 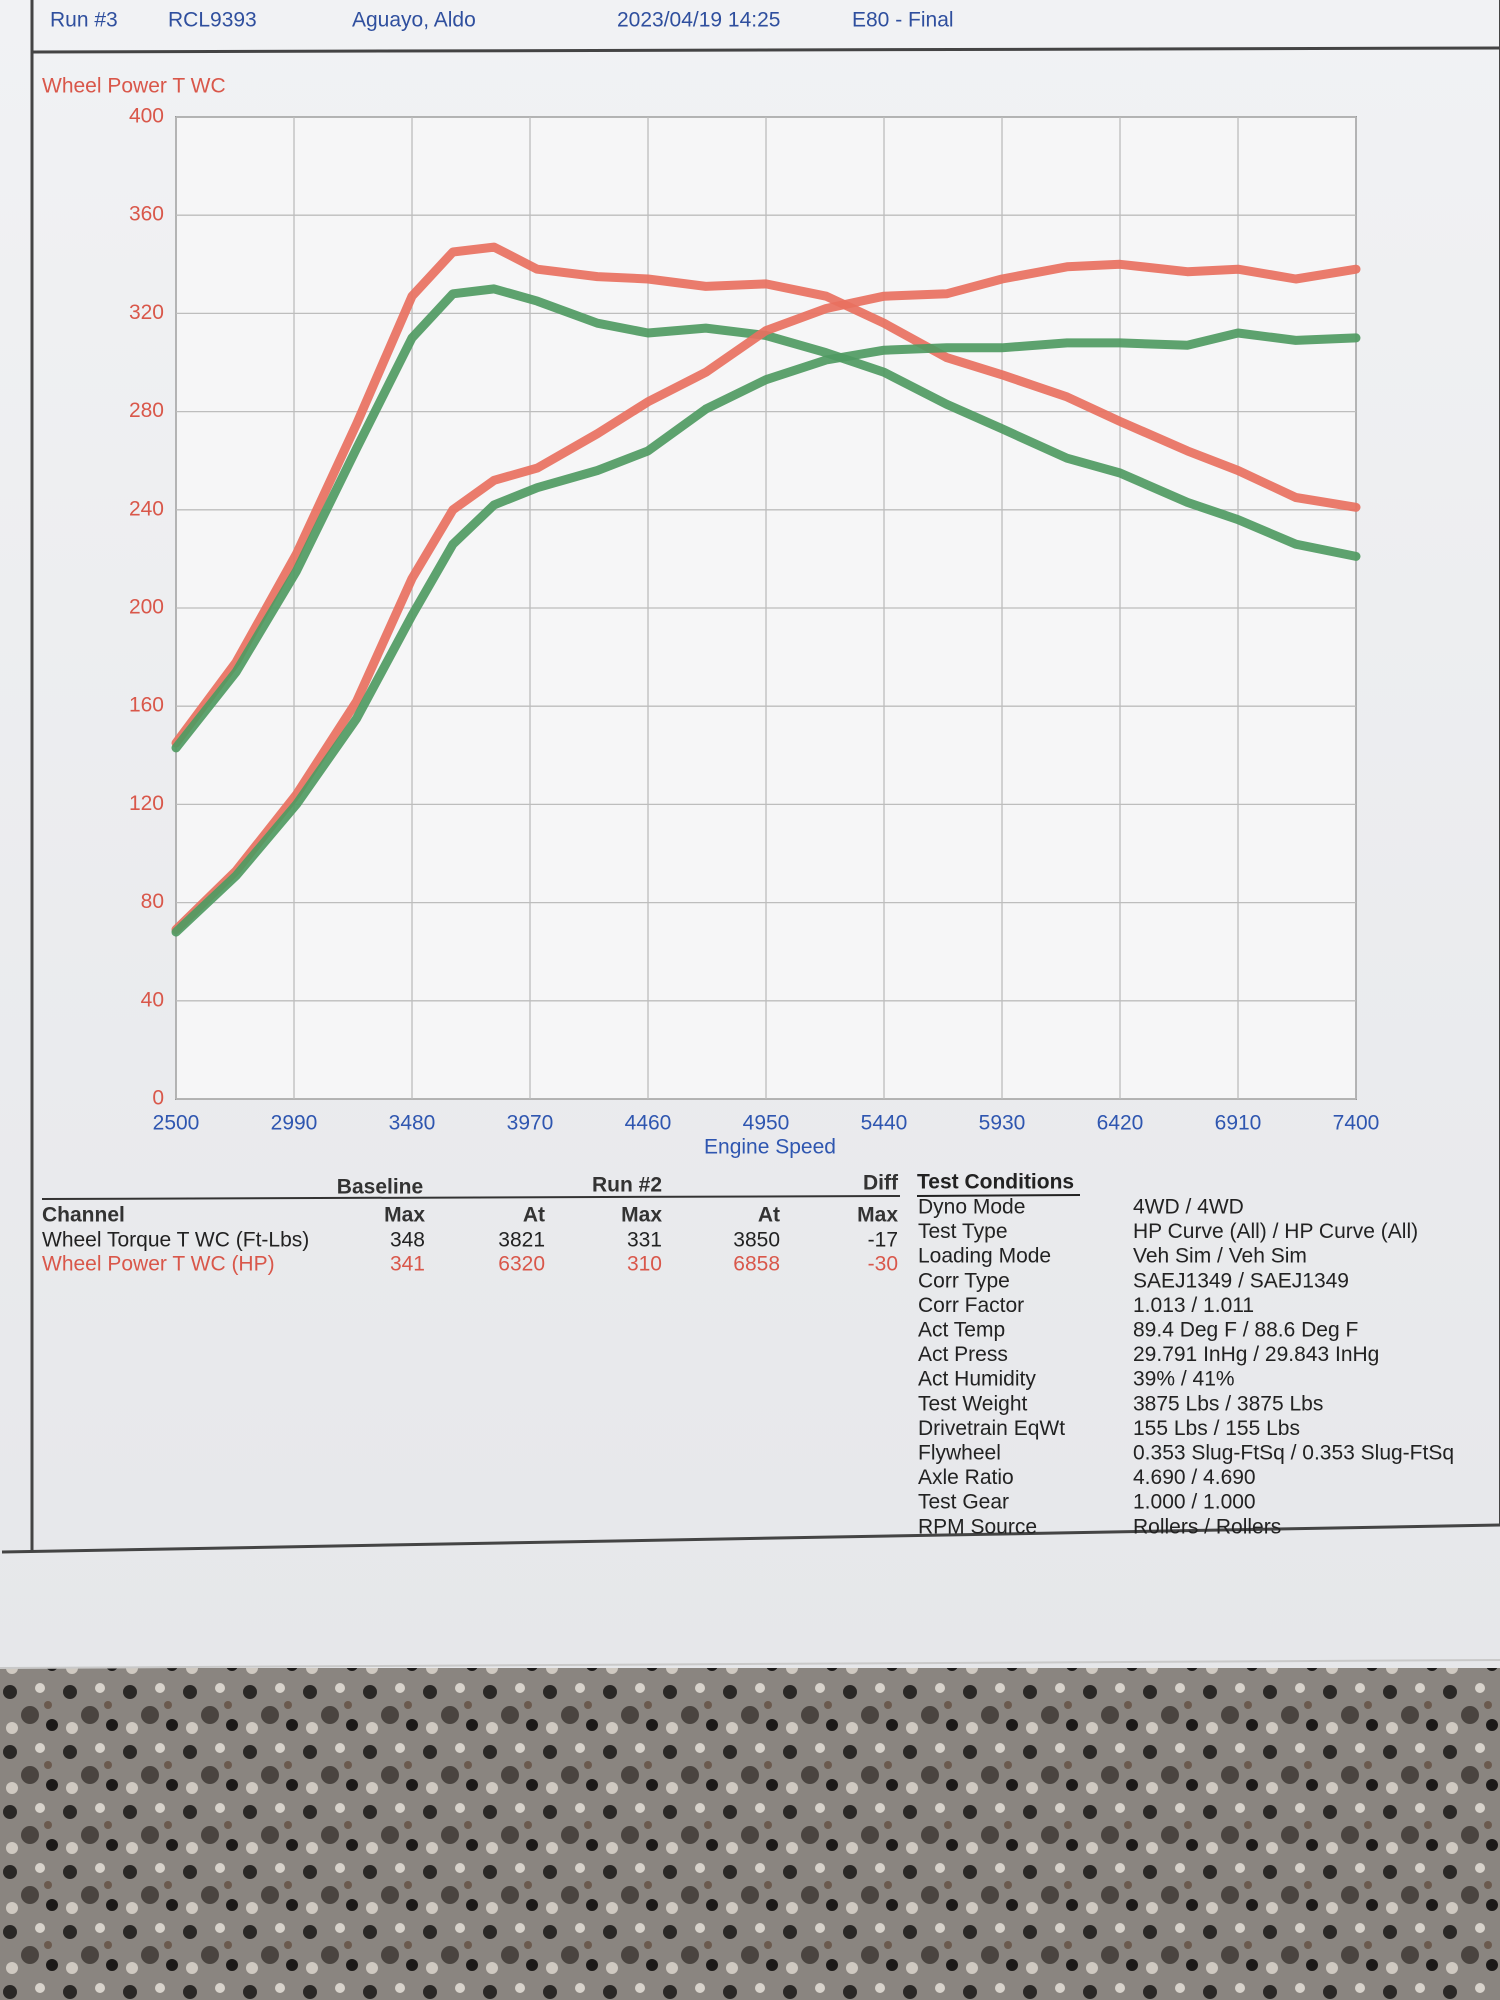 What do you see at coordinates (146, 410) in the screenshot?
I see `y-tick-label: 280` at bounding box center [146, 410].